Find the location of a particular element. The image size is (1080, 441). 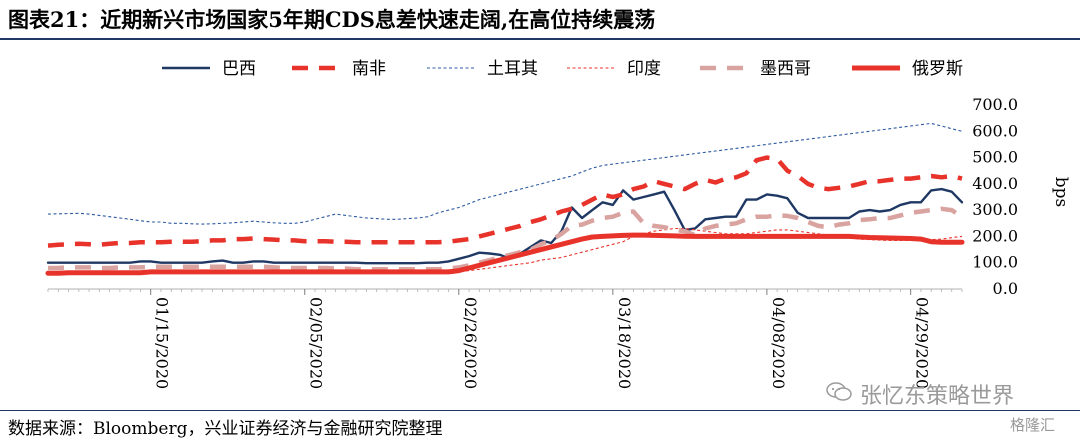

x-tick-label: 03/18/2020 is located at coordinates (624, 343).